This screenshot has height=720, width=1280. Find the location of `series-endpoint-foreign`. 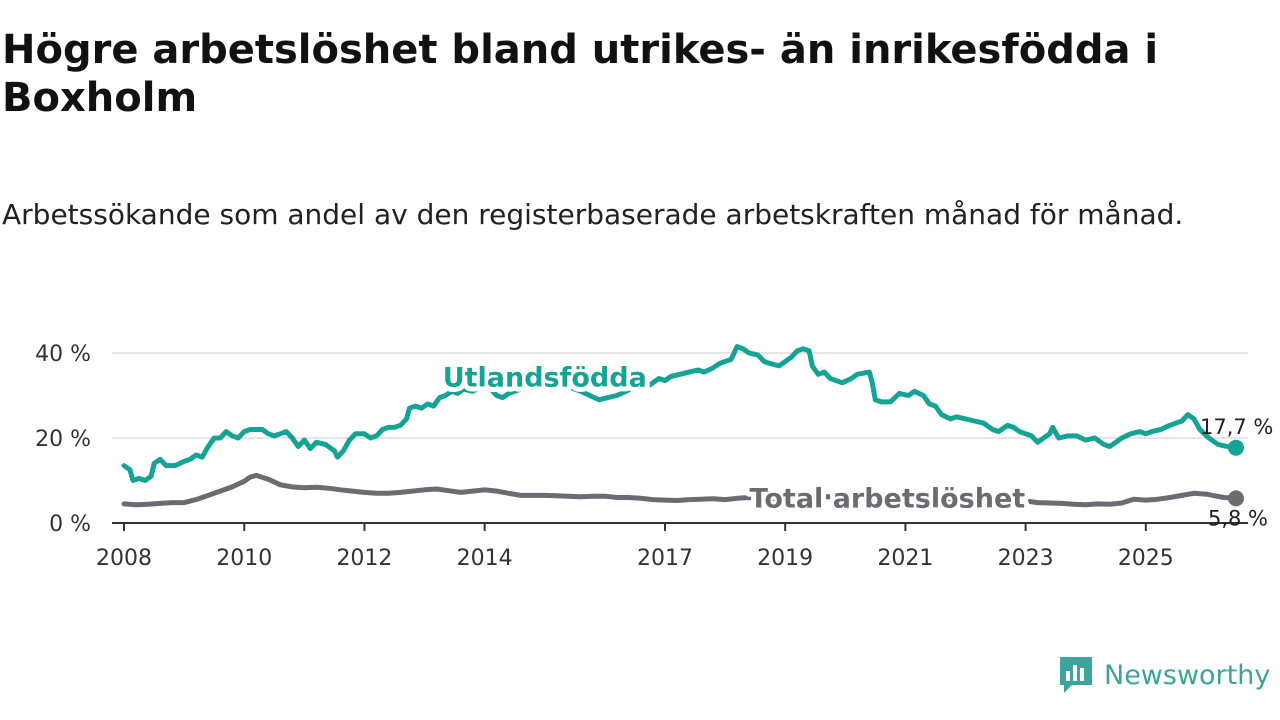

series-endpoint-foreign is located at coordinates (1235, 447).